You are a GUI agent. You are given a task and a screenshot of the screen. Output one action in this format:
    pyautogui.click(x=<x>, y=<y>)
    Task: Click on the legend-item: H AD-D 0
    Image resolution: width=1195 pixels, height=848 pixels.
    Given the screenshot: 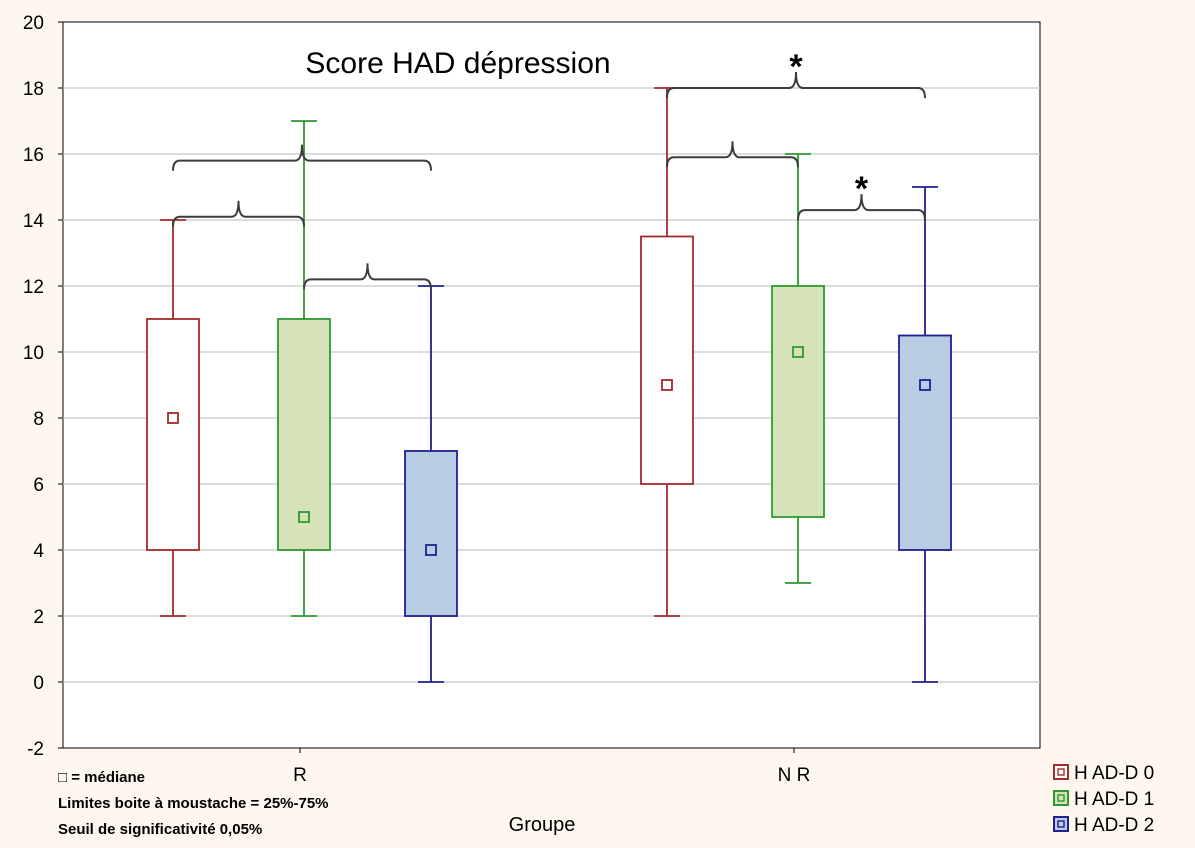 What is the action you would take?
    pyautogui.click(x=1103, y=773)
    